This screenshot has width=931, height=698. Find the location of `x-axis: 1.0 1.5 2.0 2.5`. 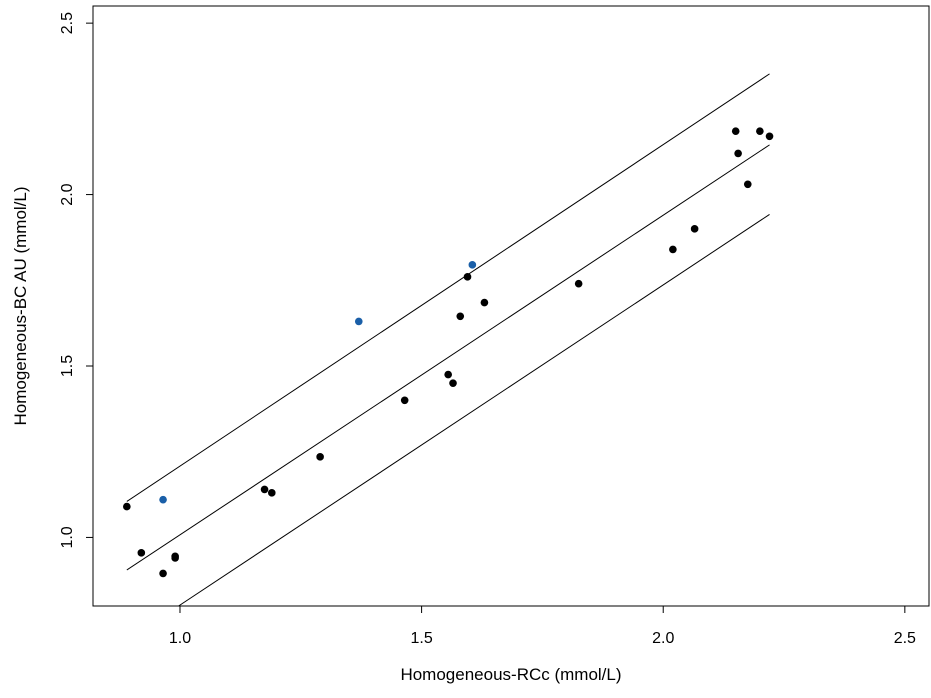

x-axis: 1.0 1.5 2.0 2.5 is located at coordinates (542, 626).